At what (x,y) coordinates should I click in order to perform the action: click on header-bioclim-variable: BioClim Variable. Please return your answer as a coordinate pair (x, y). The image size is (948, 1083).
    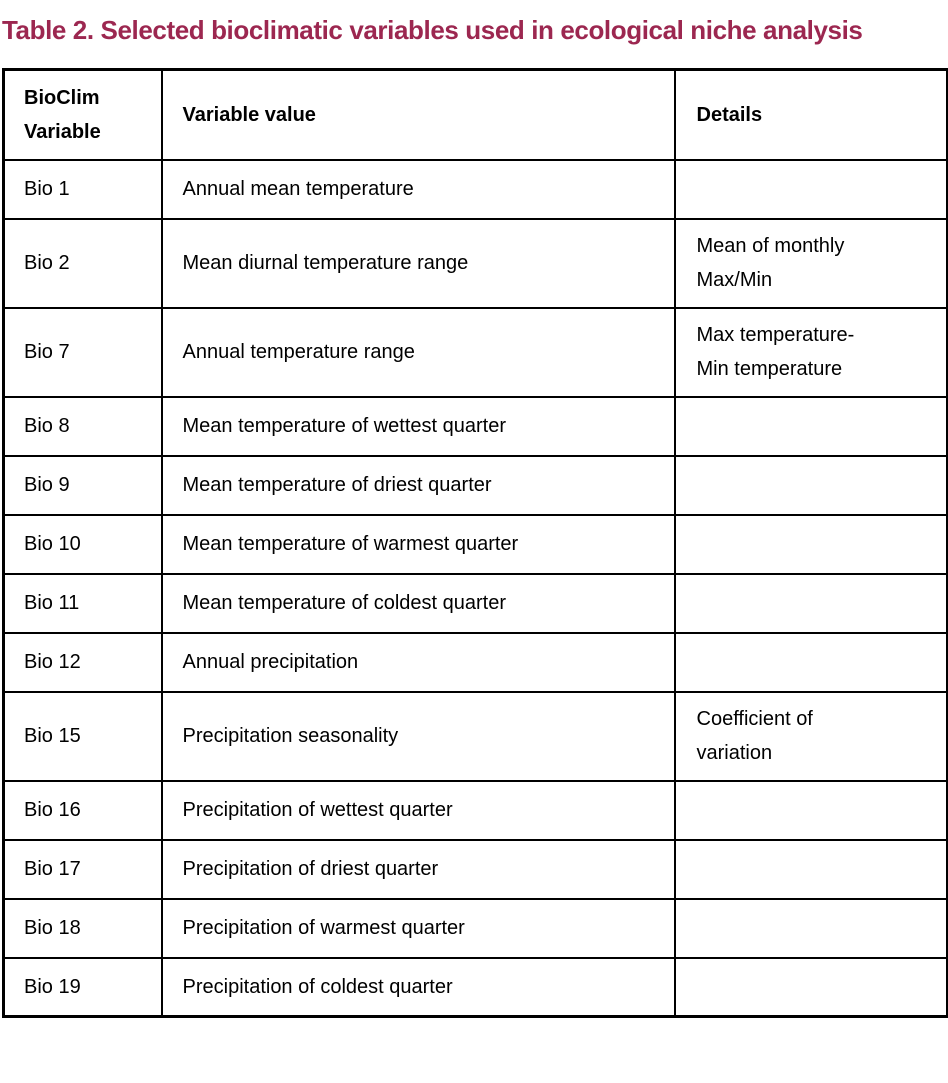
    Looking at the image, I should click on (82, 114).